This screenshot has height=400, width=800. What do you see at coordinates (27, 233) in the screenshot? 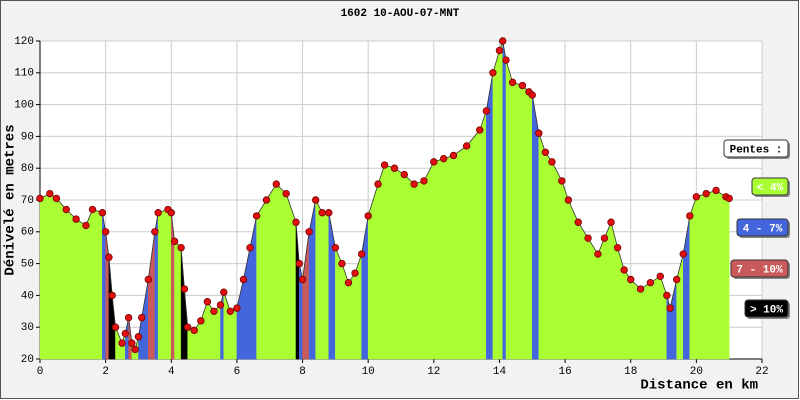
I see `y-tick-label: 60` at bounding box center [27, 233].